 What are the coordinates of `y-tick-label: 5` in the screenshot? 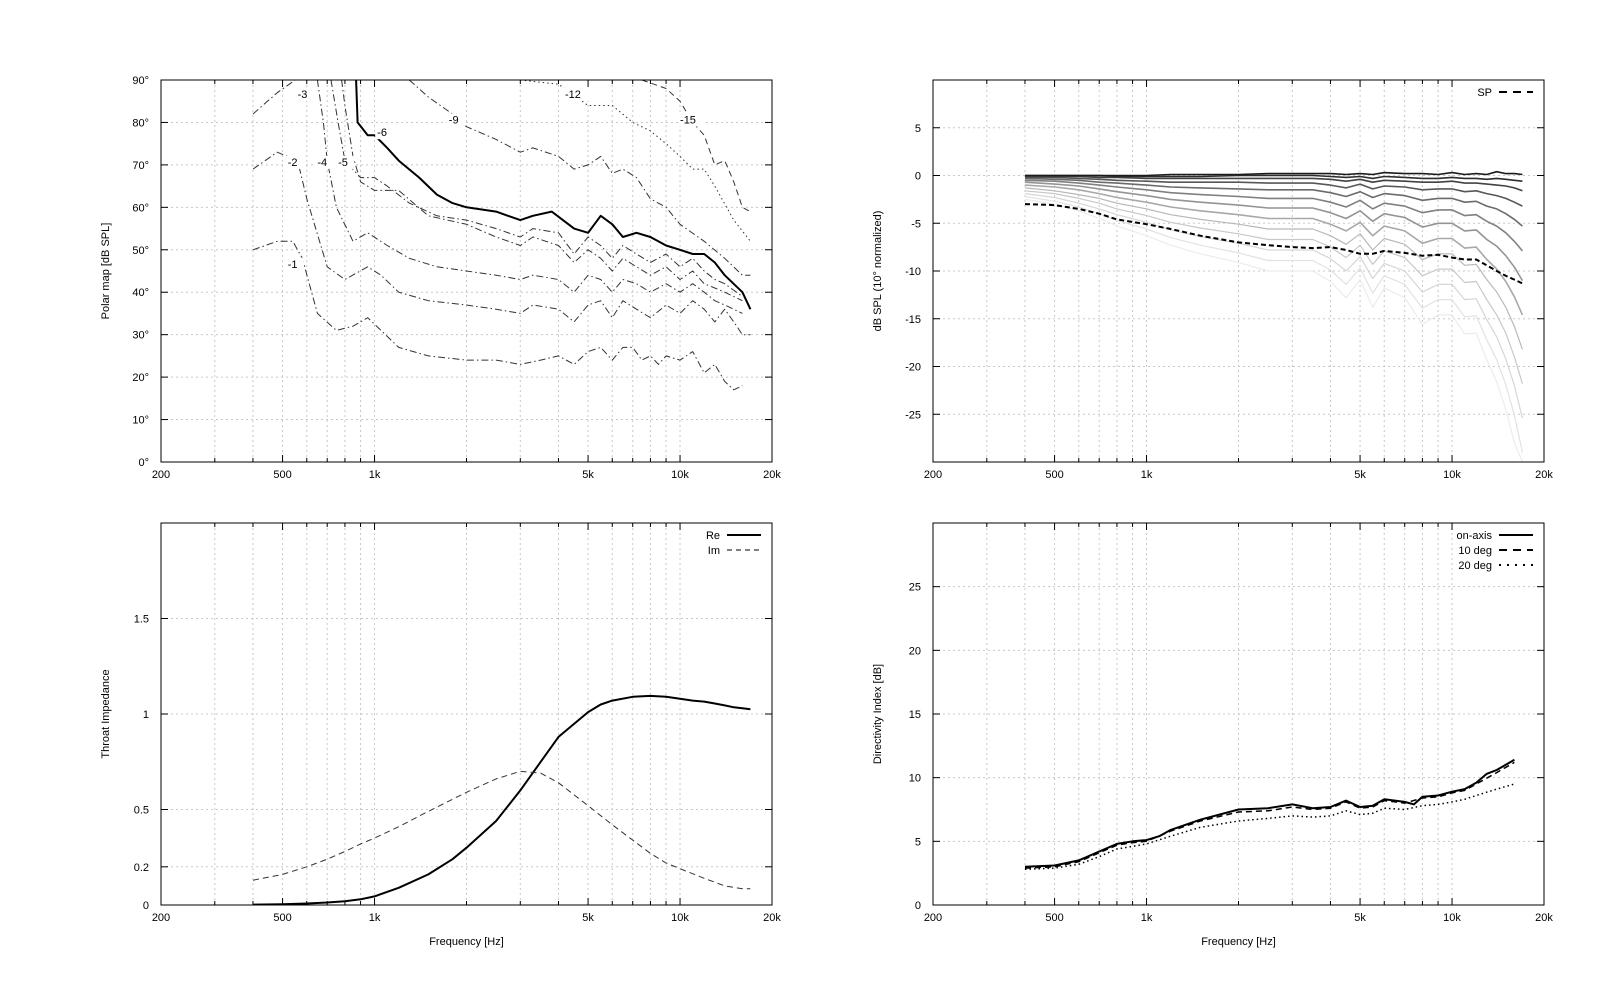 It's located at (918, 842).